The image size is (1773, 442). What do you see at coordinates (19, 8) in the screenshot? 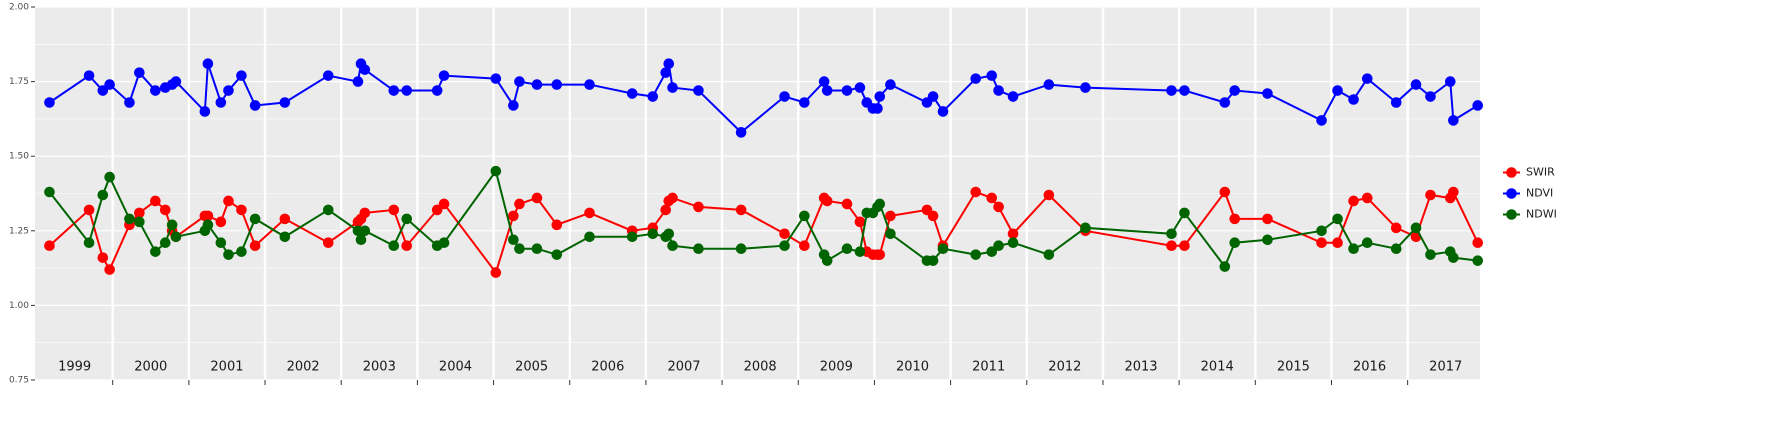
I see `y-tick-label: 2.00` at bounding box center [19, 8].